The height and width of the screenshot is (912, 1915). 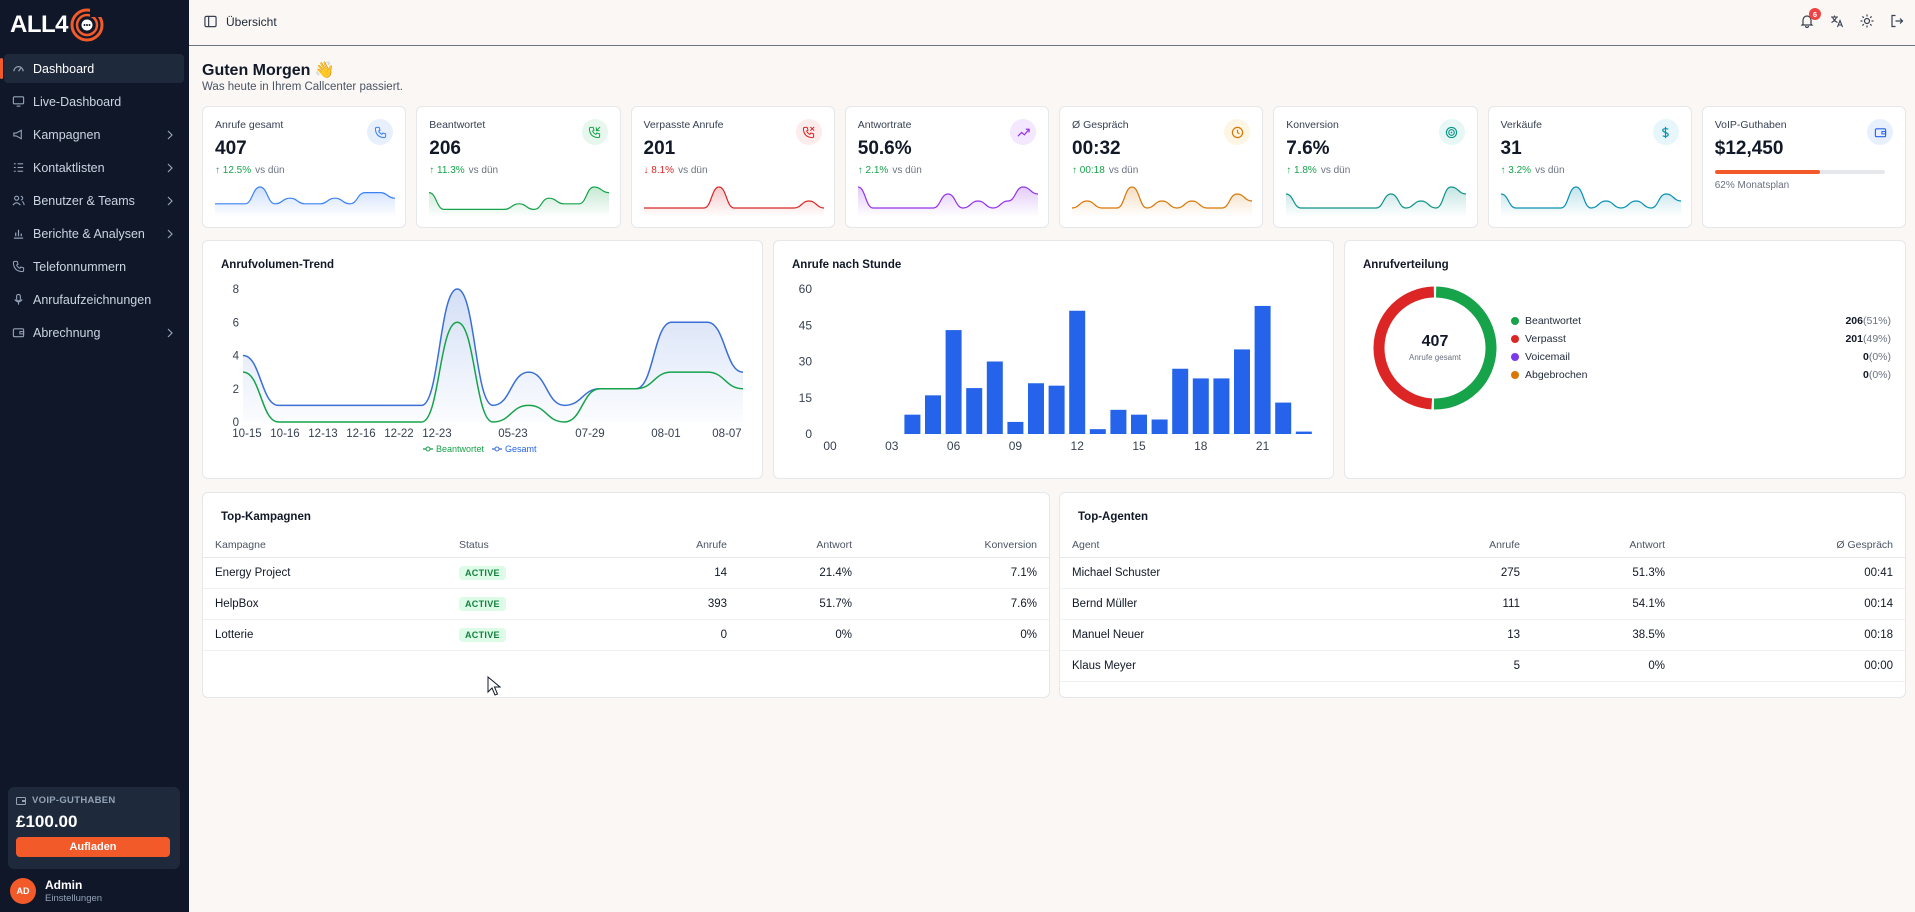 I want to click on legend-percent: (51%), so click(x=1876, y=321).